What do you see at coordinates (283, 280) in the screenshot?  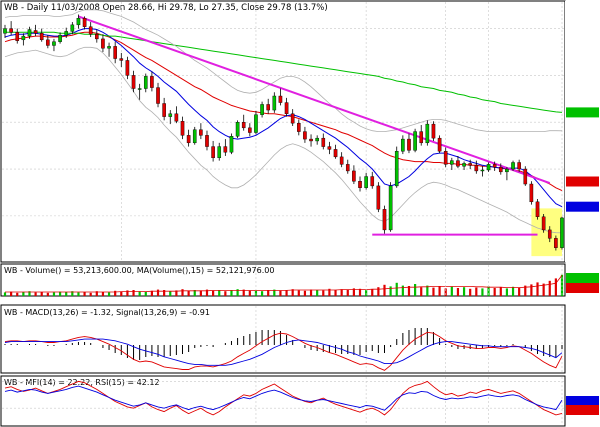 I see `volume-panel-frame` at bounding box center [283, 280].